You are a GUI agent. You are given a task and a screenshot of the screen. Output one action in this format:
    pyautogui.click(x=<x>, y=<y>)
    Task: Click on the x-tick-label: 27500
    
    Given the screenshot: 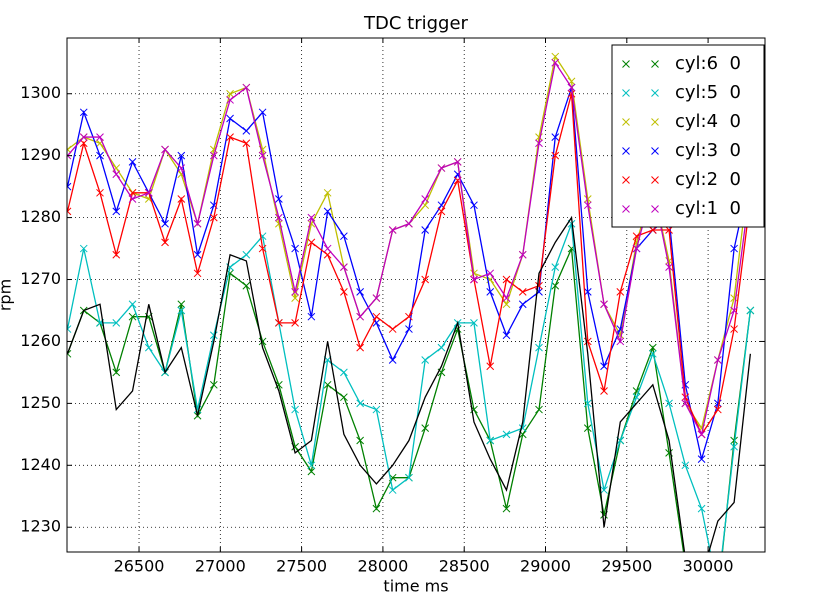 What is the action you would take?
    pyautogui.click(x=301, y=566)
    